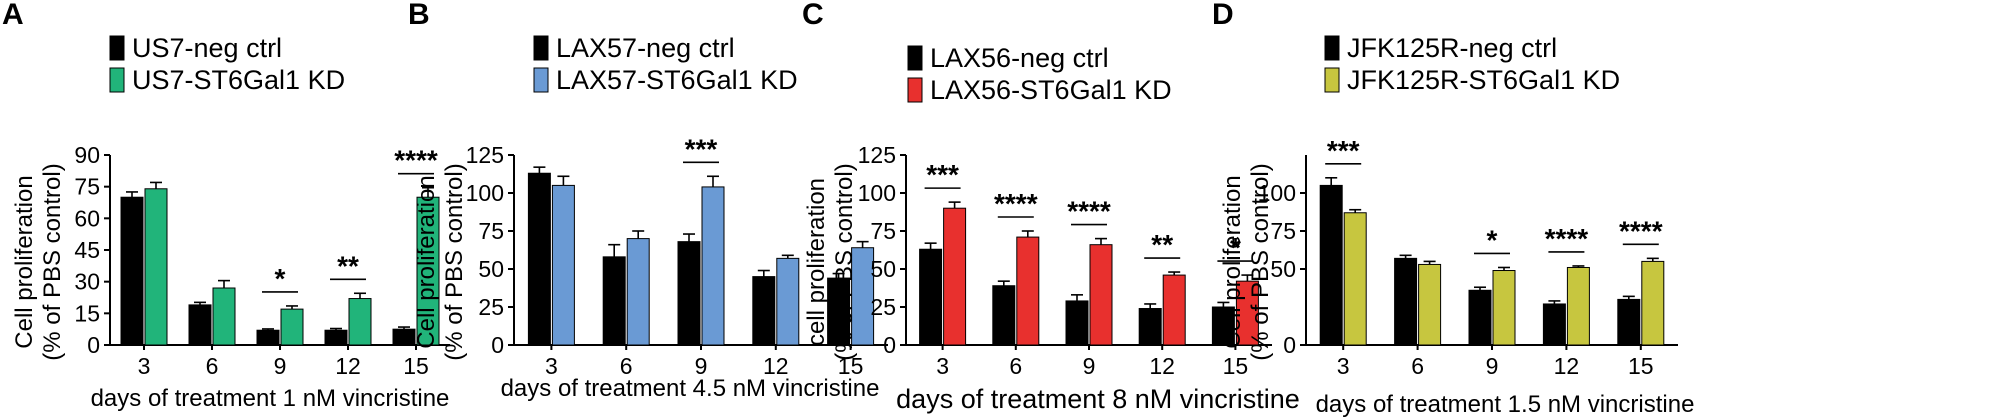 This screenshot has width=2008, height=420. What do you see at coordinates (348, 265) in the screenshot?
I see `significance-label: **` at bounding box center [348, 265].